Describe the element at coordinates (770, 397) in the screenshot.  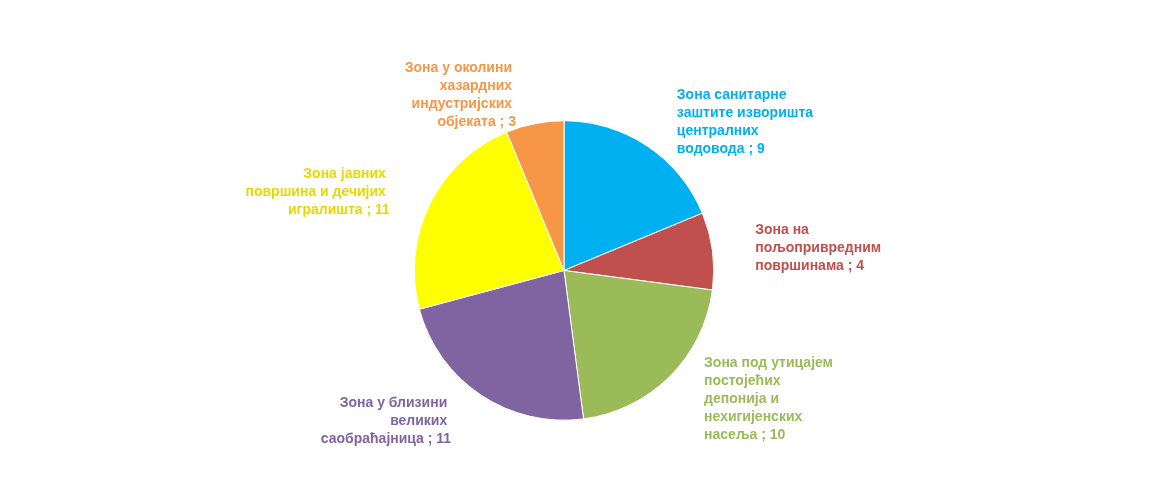
I see `slice-label: Зона под утицајем постојећих депонија и нехигијенских насеља ; 10` at that location.